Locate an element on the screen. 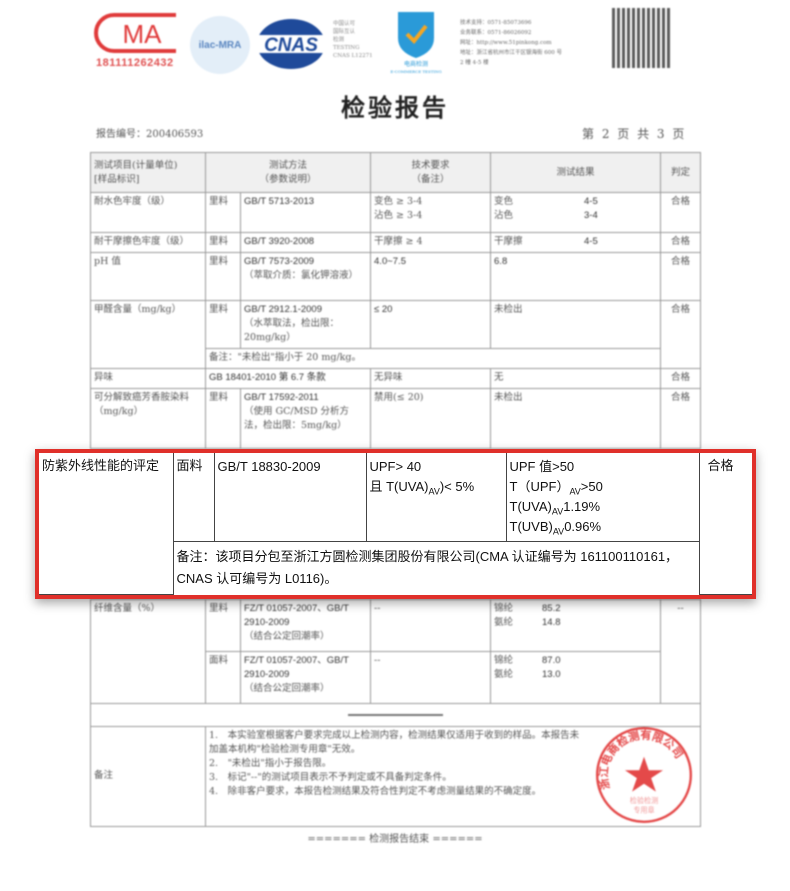 This screenshot has height=891, width=790. official-stamp: 浙江电商检测有限公司 检验检测 专用章 is located at coordinates (644, 774).